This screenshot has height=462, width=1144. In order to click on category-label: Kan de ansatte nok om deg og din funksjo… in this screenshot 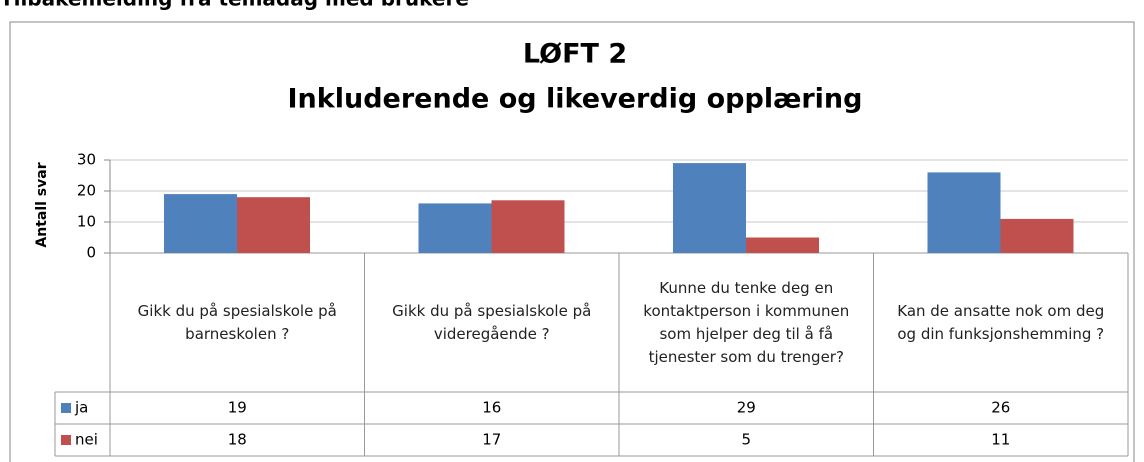, I will do `click(1001, 322)`.